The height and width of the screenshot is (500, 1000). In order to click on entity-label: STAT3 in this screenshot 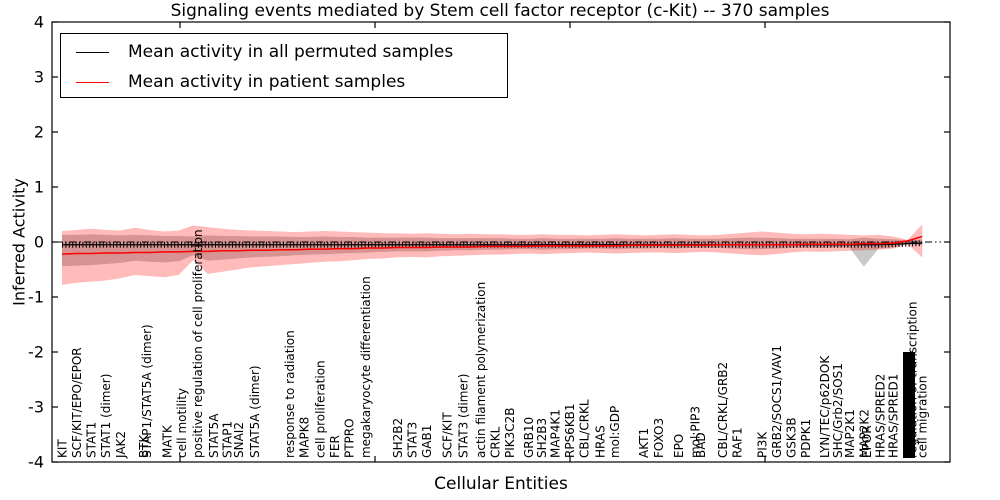, I will do `click(412, 440)`.